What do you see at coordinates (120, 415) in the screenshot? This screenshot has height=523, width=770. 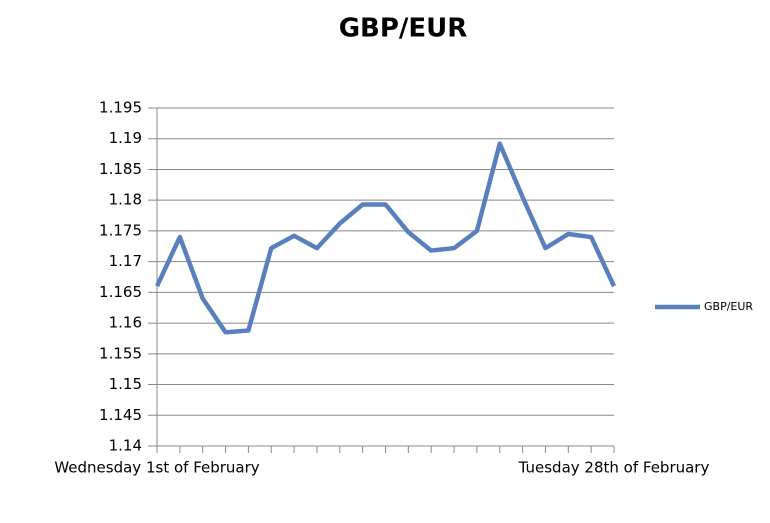 I see `y-tick-label: 1.145` at bounding box center [120, 415].